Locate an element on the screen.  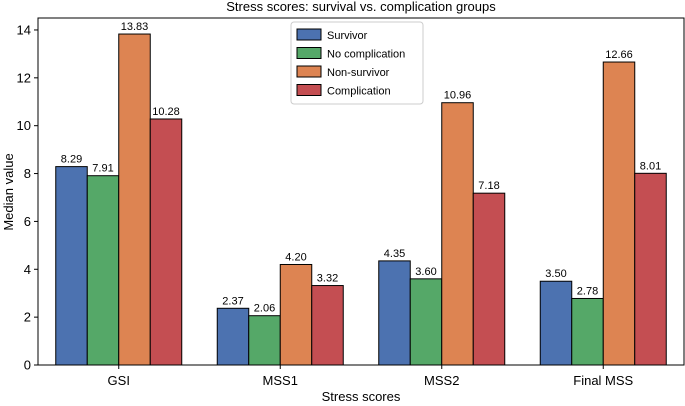
legend-label: Non-survivor is located at coordinates (358, 73).